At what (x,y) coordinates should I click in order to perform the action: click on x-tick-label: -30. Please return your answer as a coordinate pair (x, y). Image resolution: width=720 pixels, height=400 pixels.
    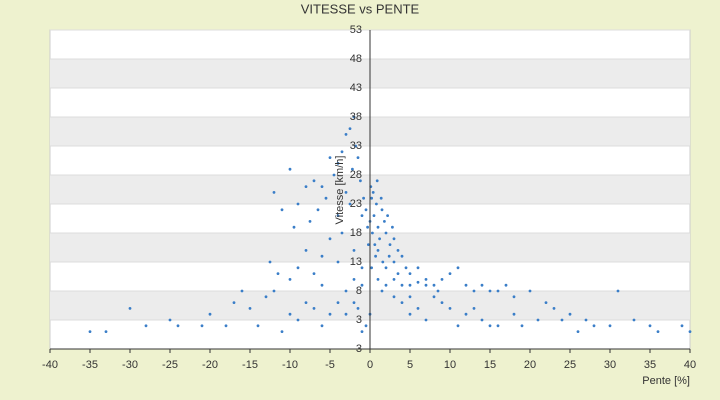
    Looking at the image, I should click on (130, 365).